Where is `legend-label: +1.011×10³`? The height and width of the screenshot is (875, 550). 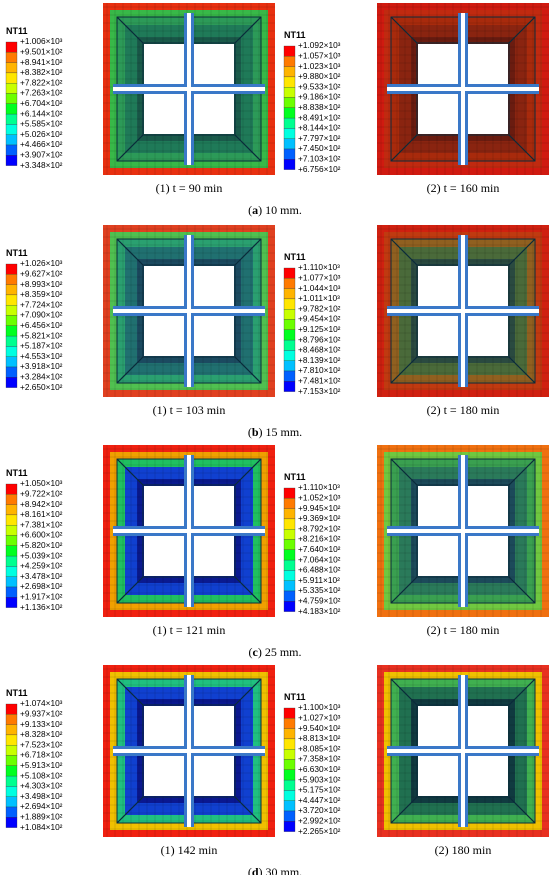 legend-label: +1.011×10³ is located at coordinates (319, 298).